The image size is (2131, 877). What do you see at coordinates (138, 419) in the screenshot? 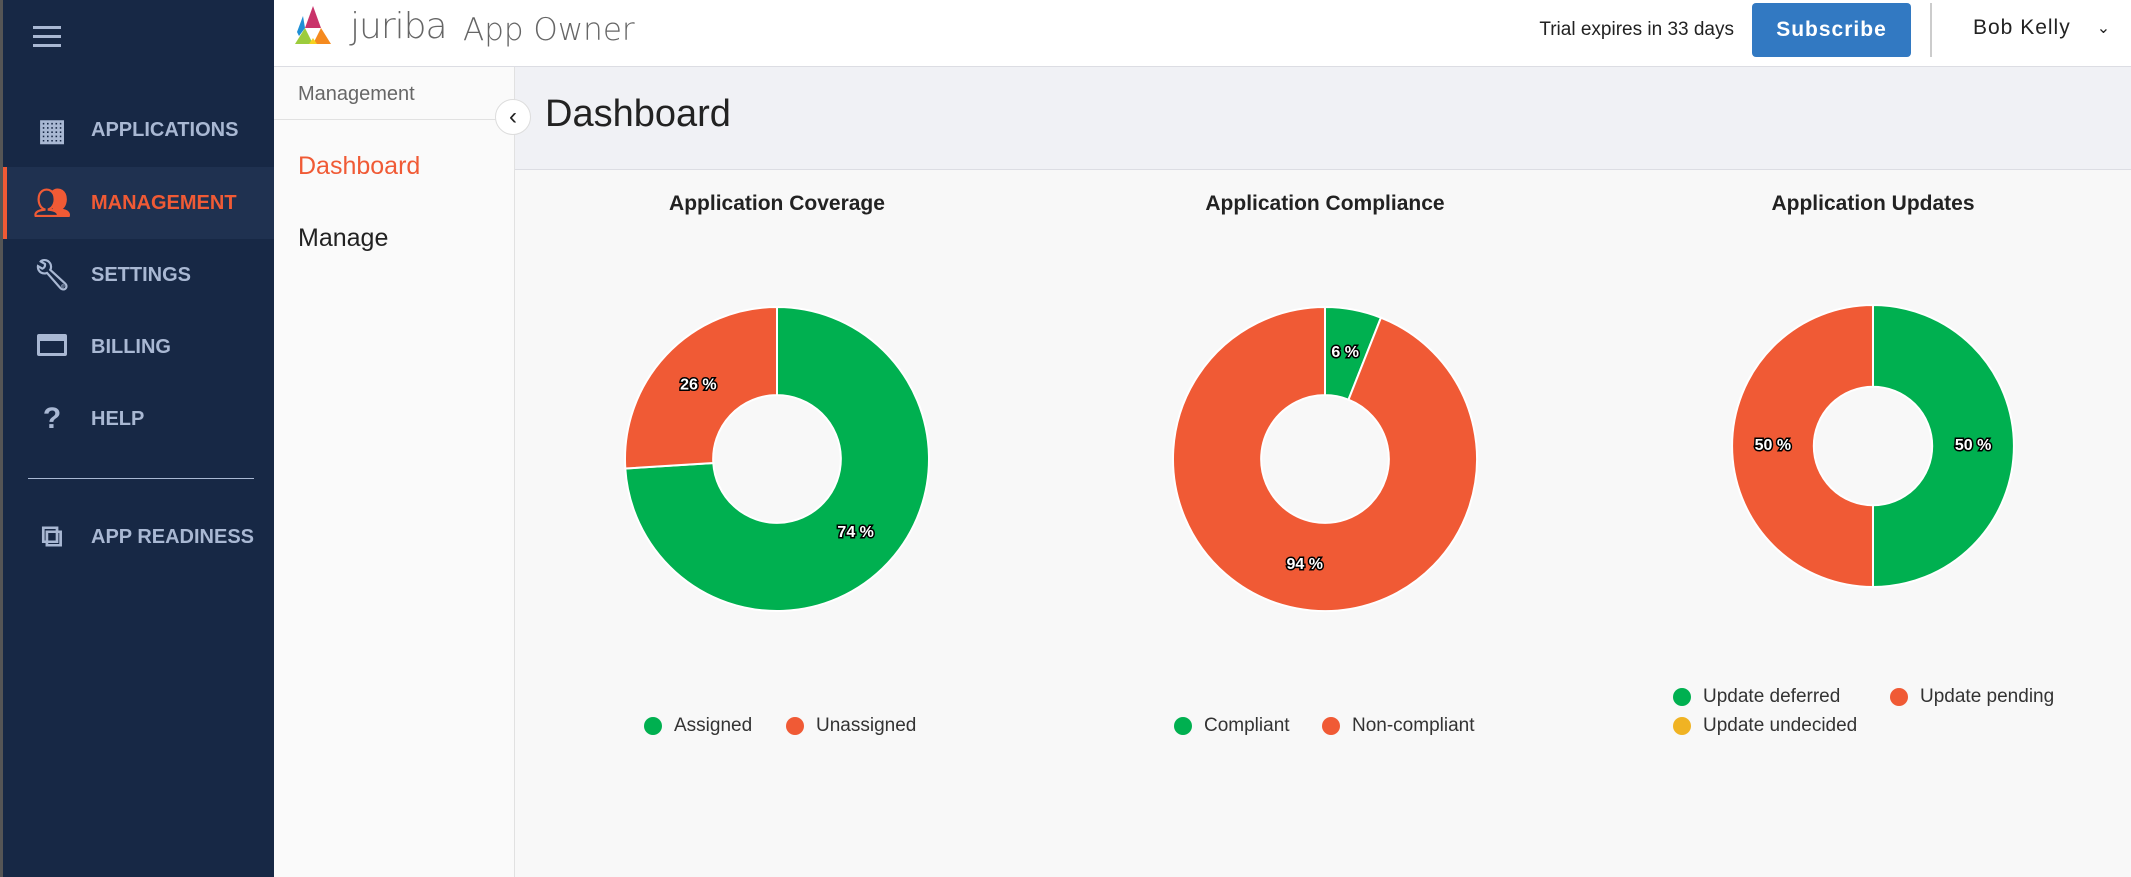
I see `sidebar-item-help: ? HELP` at bounding box center [138, 419].